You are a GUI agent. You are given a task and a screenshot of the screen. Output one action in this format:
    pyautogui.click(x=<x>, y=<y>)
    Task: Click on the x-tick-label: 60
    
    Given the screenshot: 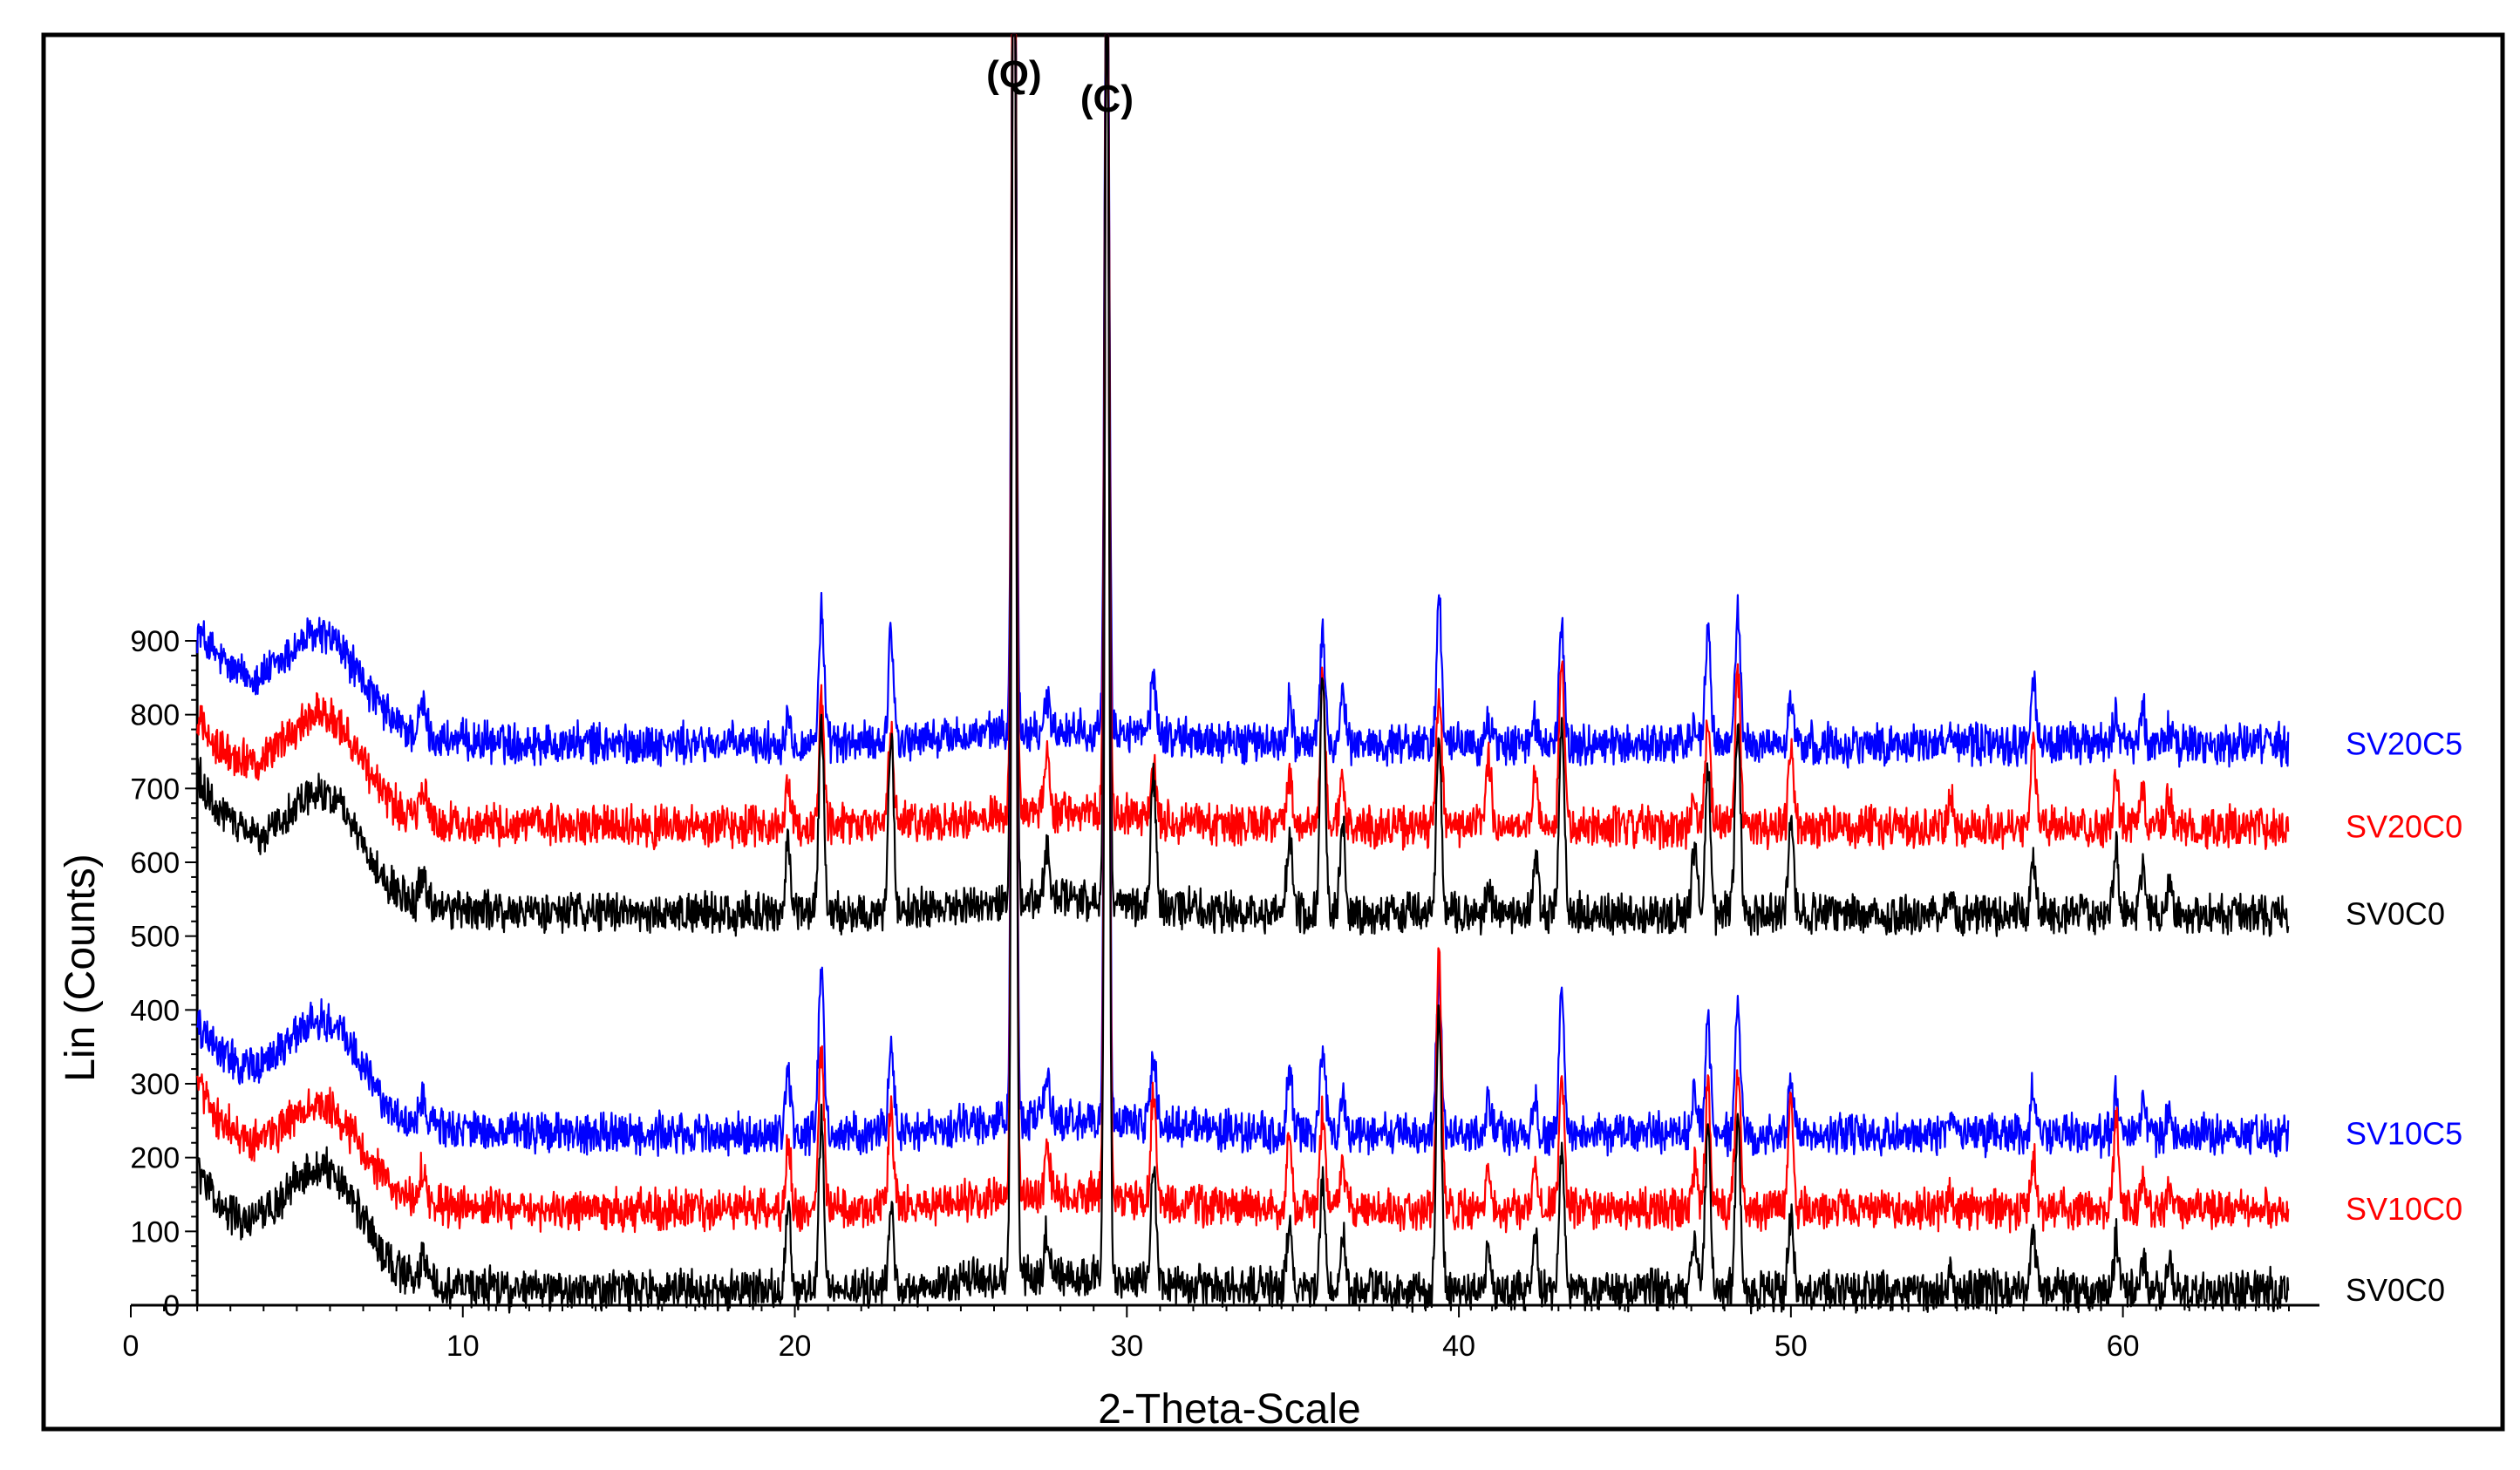 What is the action you would take?
    pyautogui.click(x=2123, y=1346)
    